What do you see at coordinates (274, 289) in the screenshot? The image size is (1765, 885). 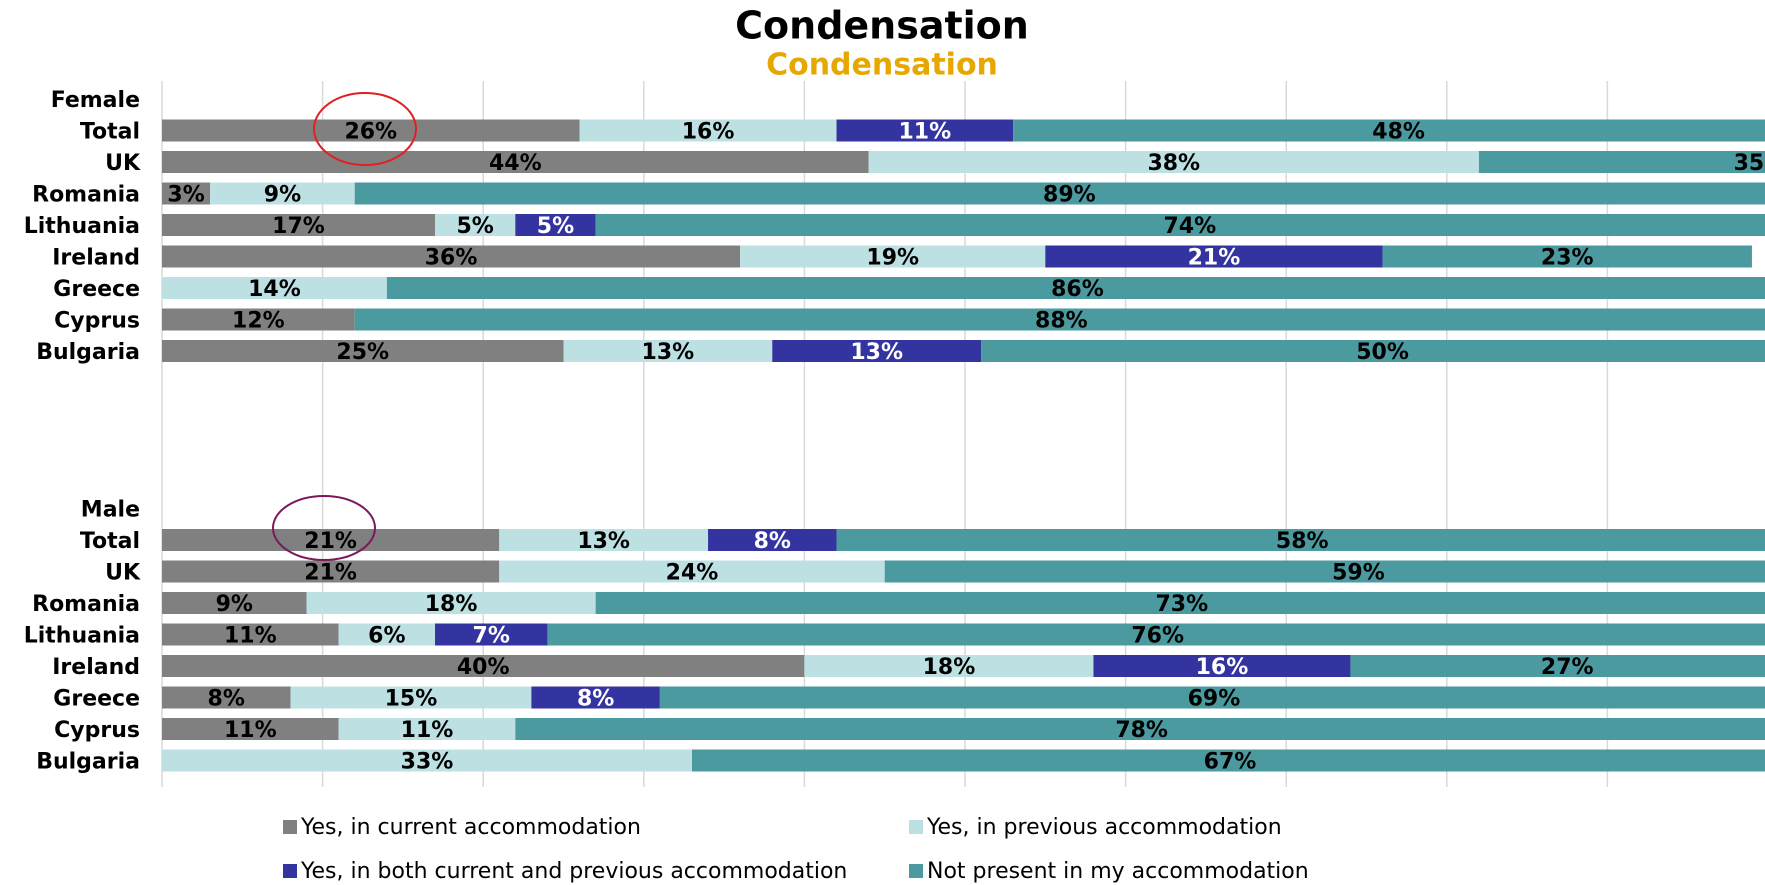 I see `value-label: 14%` at bounding box center [274, 289].